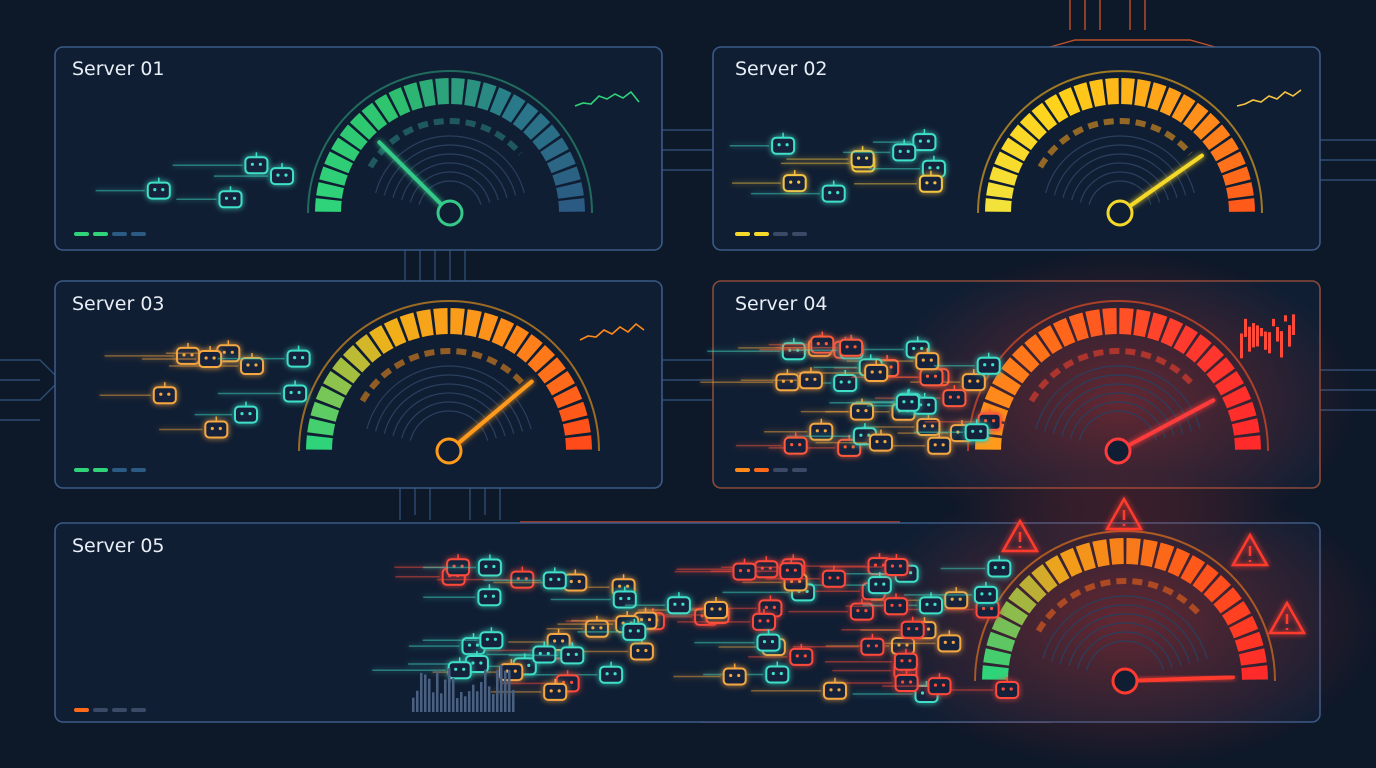  I want to click on gauge-hub, so click(449, 451).